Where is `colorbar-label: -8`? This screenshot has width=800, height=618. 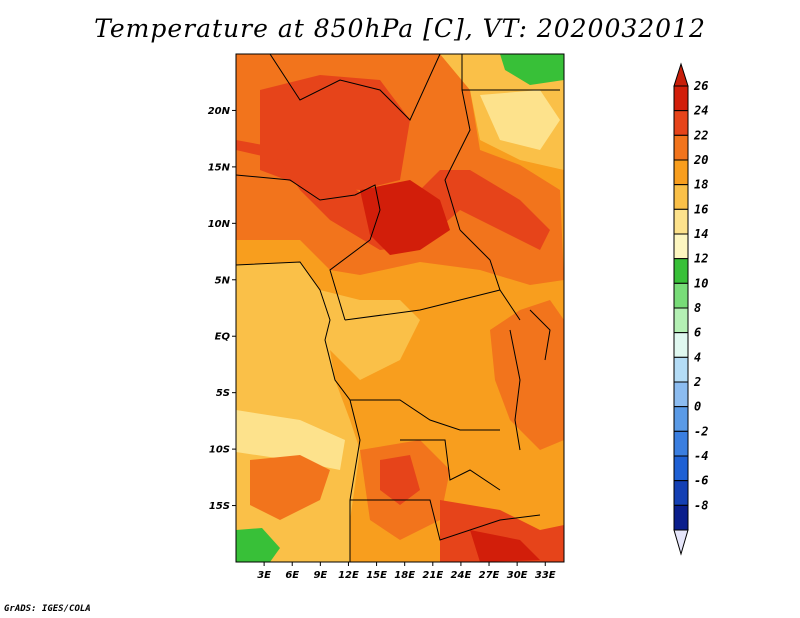 colorbar-label: -8 is located at coordinates (701, 505).